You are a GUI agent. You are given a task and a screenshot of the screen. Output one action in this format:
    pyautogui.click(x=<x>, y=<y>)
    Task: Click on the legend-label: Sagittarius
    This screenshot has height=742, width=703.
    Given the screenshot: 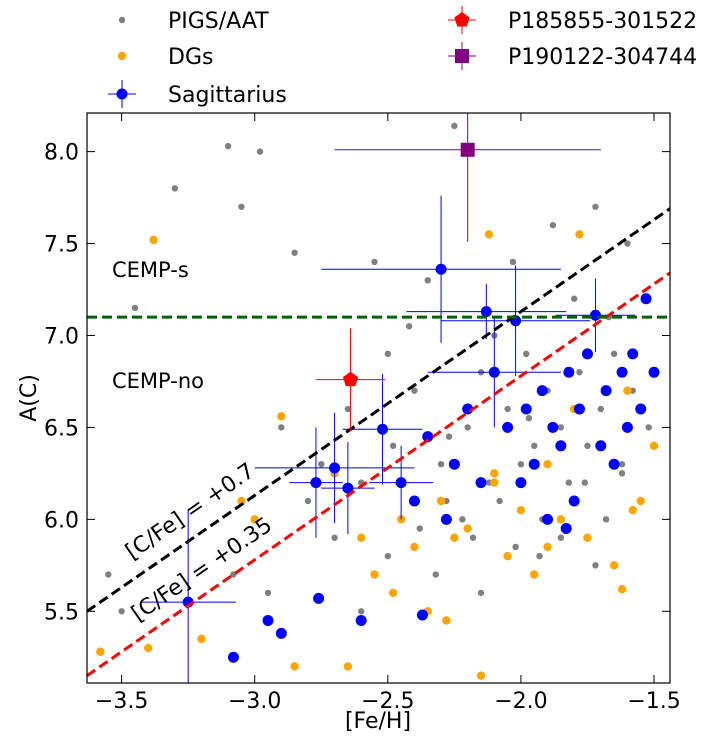 What is the action you would take?
    pyautogui.click(x=227, y=95)
    